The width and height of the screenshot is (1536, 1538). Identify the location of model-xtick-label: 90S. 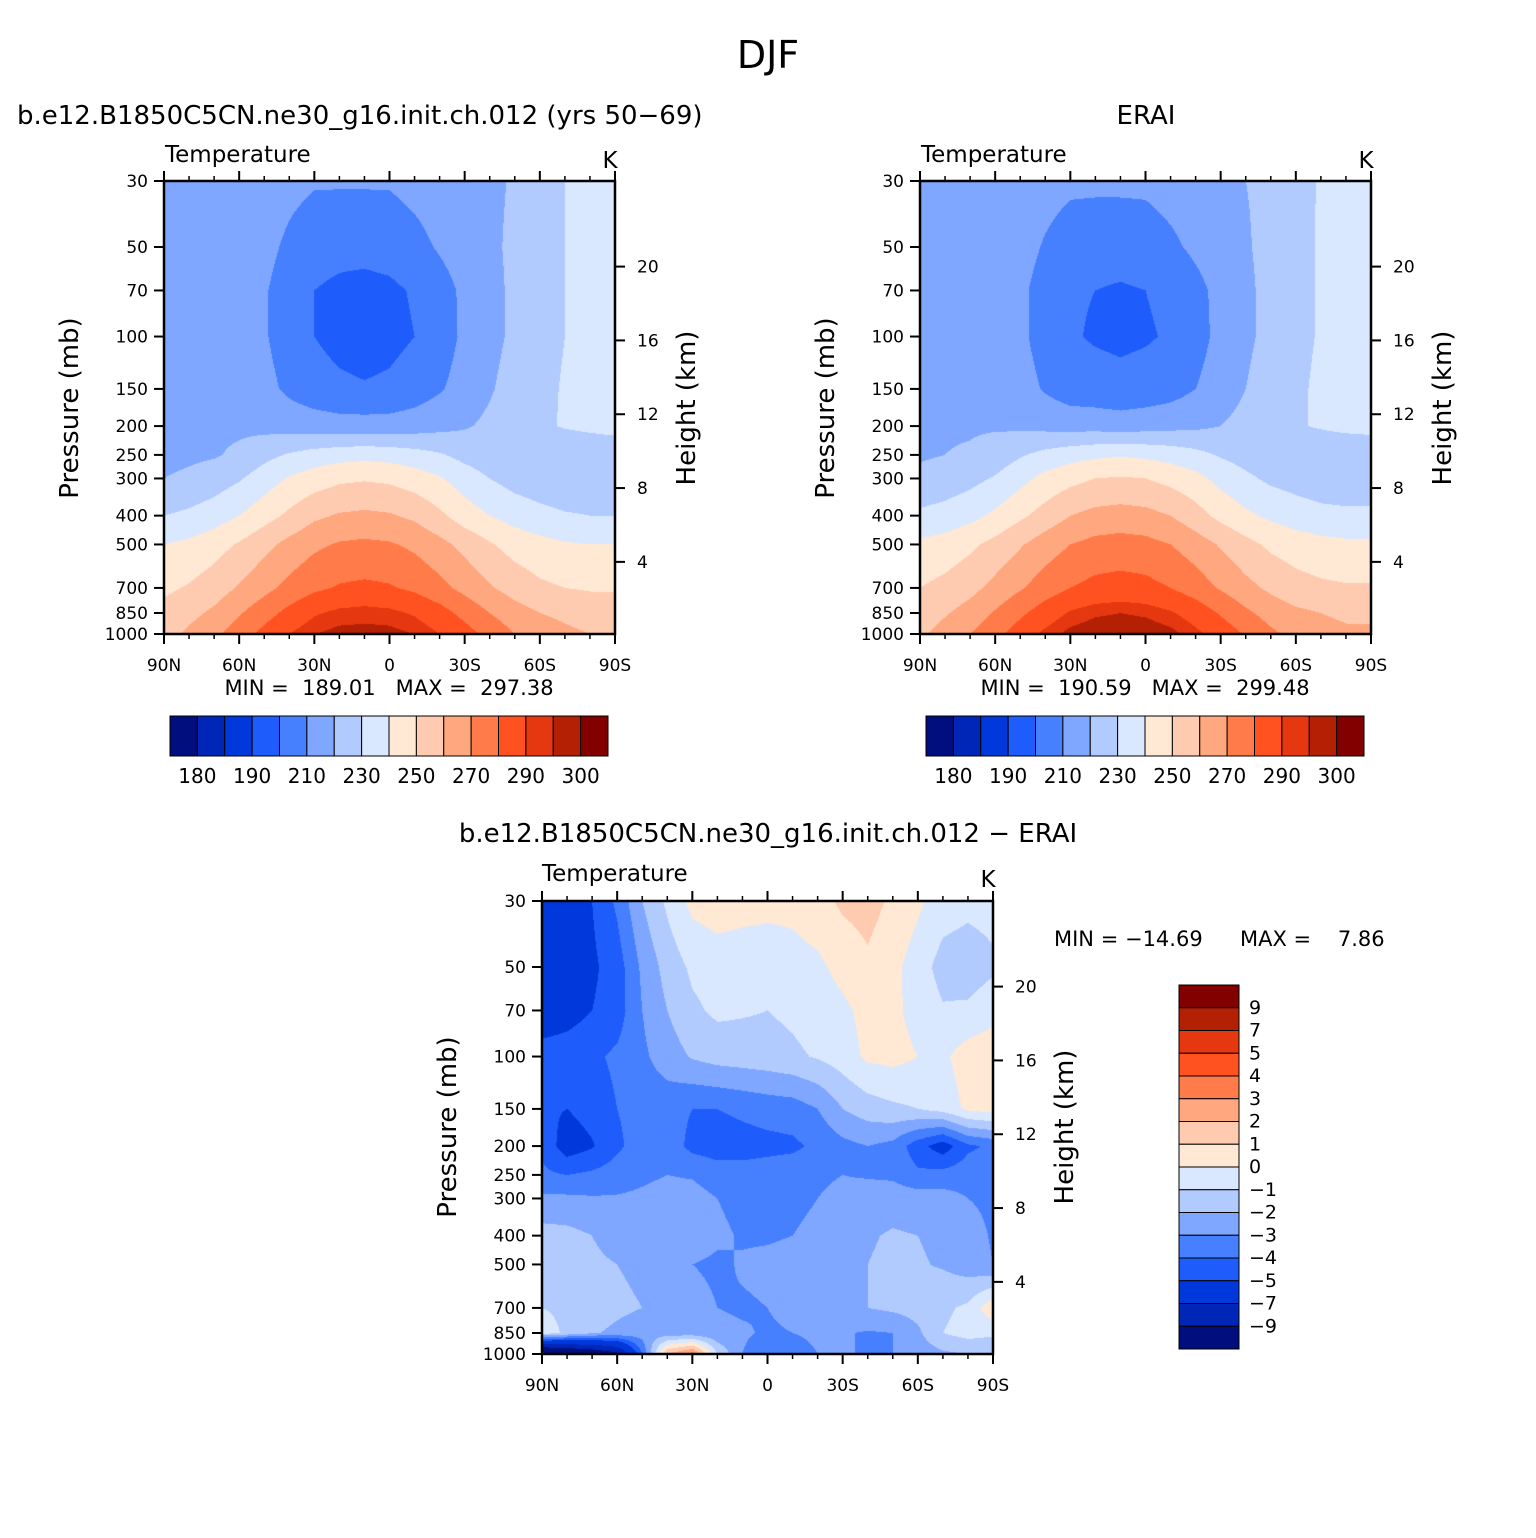
(615, 666).